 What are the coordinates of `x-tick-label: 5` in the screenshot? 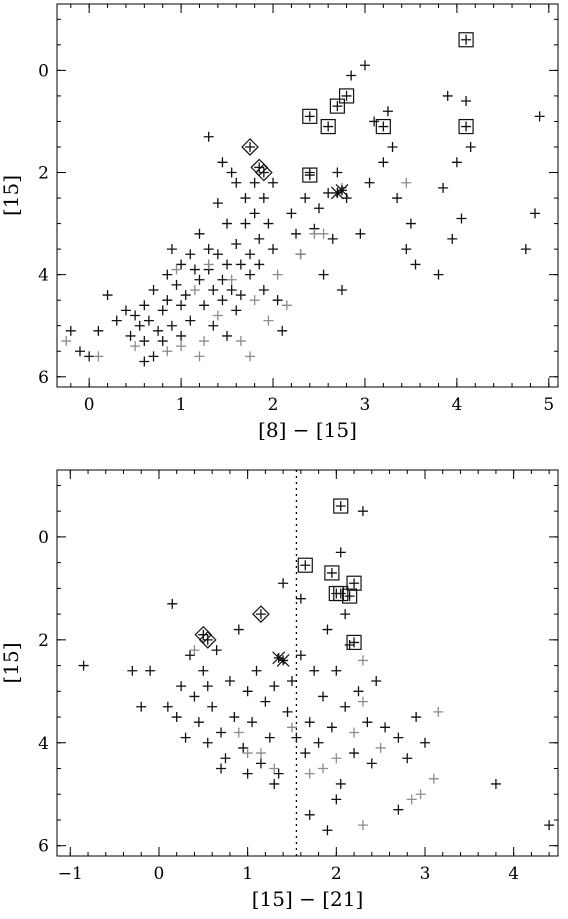 It's located at (548, 405).